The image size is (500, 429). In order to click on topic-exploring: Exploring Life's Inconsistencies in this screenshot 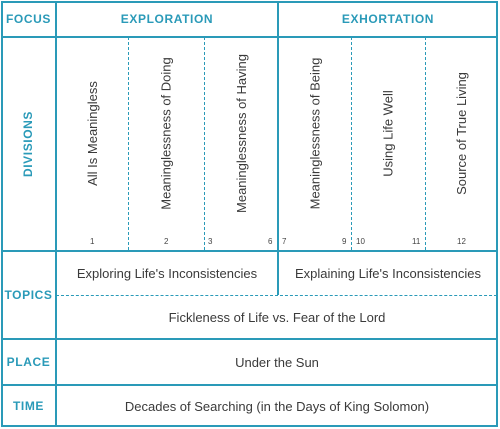, I will do `click(167, 273)`.